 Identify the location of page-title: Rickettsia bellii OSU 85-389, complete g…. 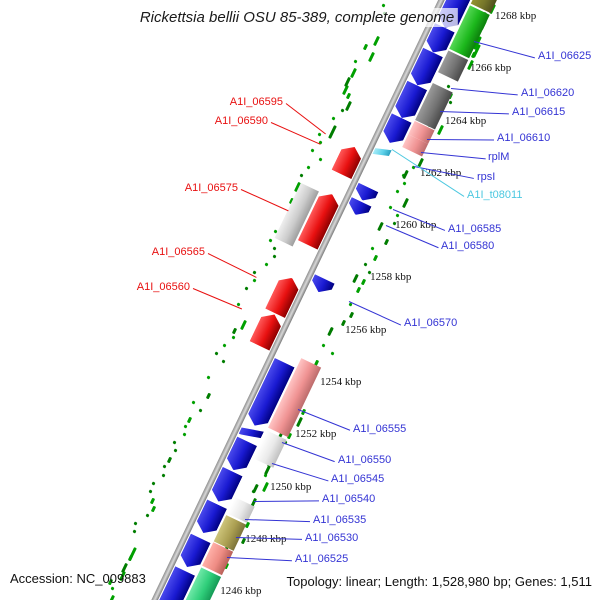
(297, 17).